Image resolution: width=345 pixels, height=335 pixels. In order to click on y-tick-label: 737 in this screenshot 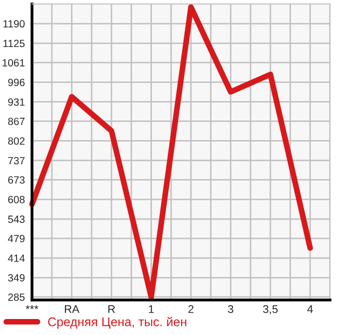, I will do `click(16, 160)`.